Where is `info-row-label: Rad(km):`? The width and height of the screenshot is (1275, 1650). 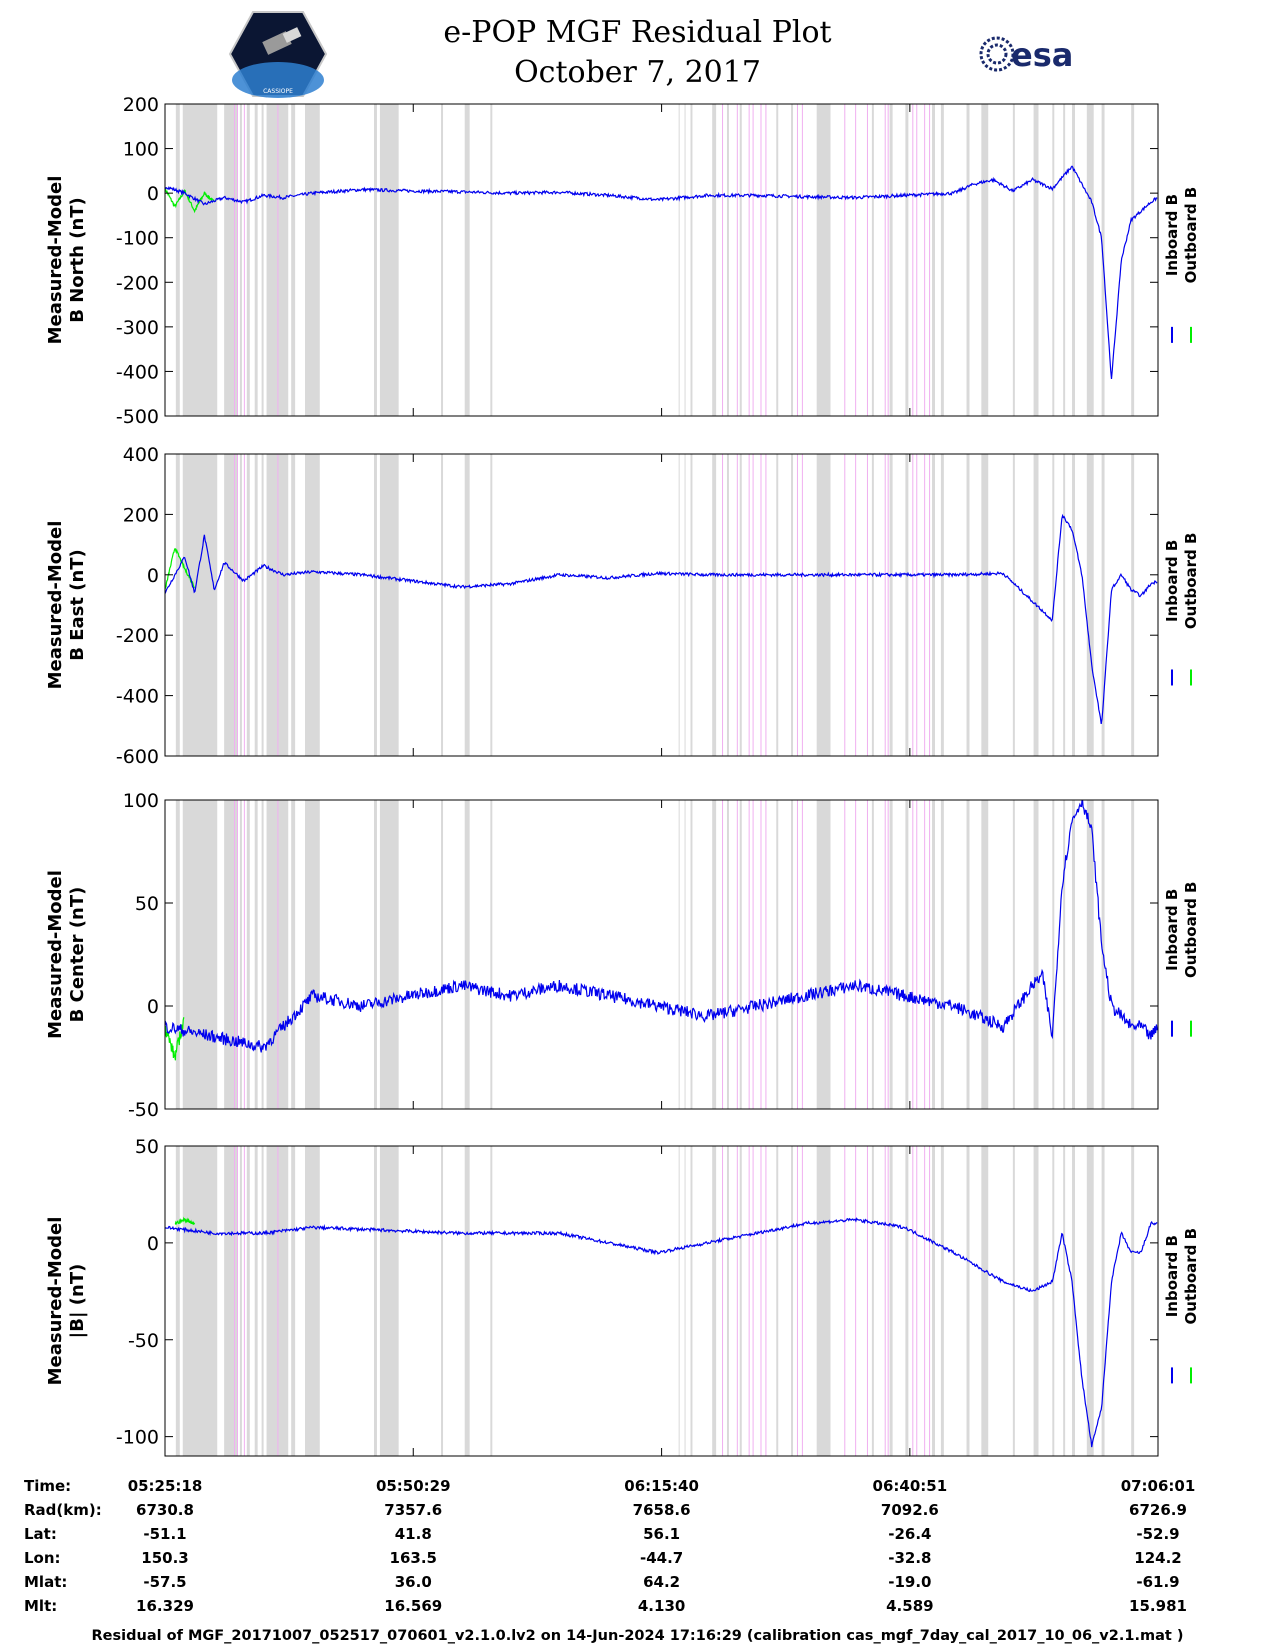 info-row-label: Rad(km): is located at coordinates (63, 1510).